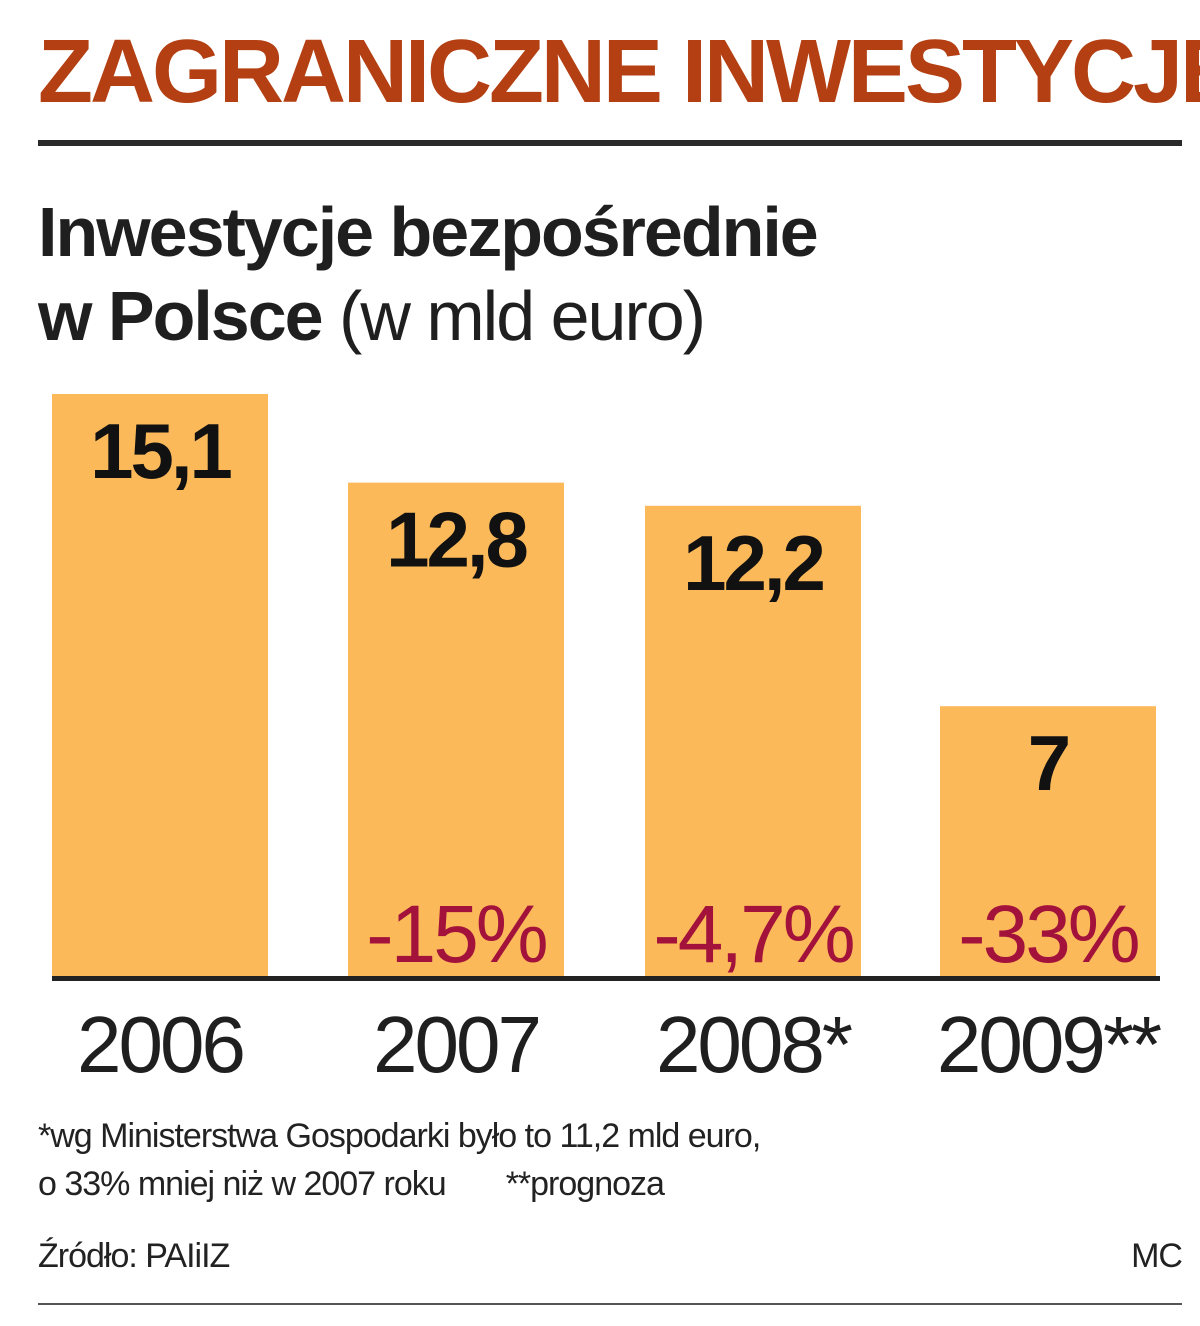  What do you see at coordinates (1157, 1256) in the screenshot?
I see `author-initials: MC` at bounding box center [1157, 1256].